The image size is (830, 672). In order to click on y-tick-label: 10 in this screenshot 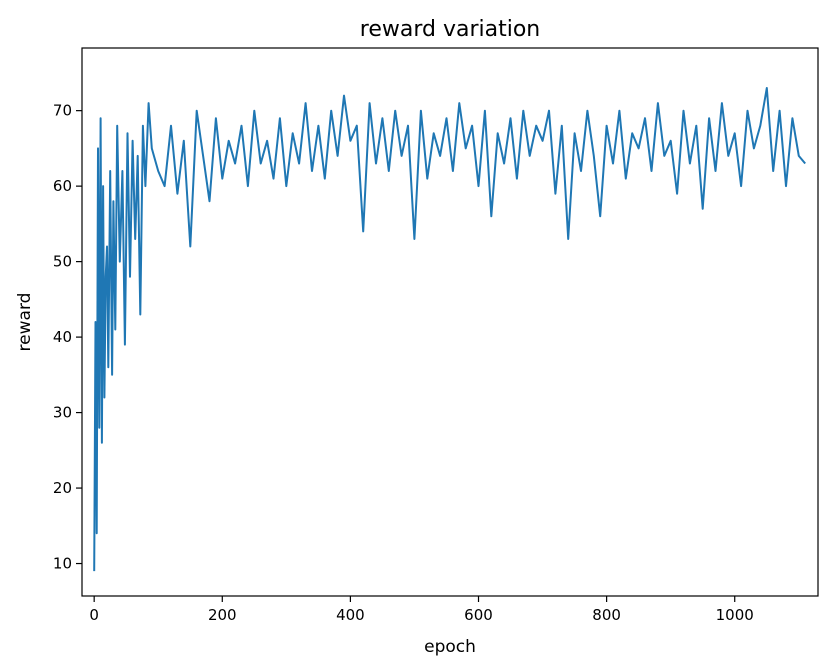, I will do `click(62, 564)`.